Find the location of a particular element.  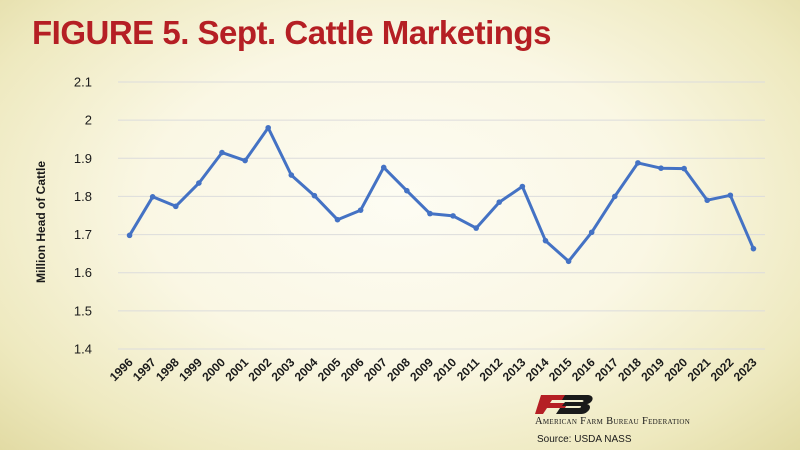

x-tick-label: 2019 is located at coordinates (652, 369).